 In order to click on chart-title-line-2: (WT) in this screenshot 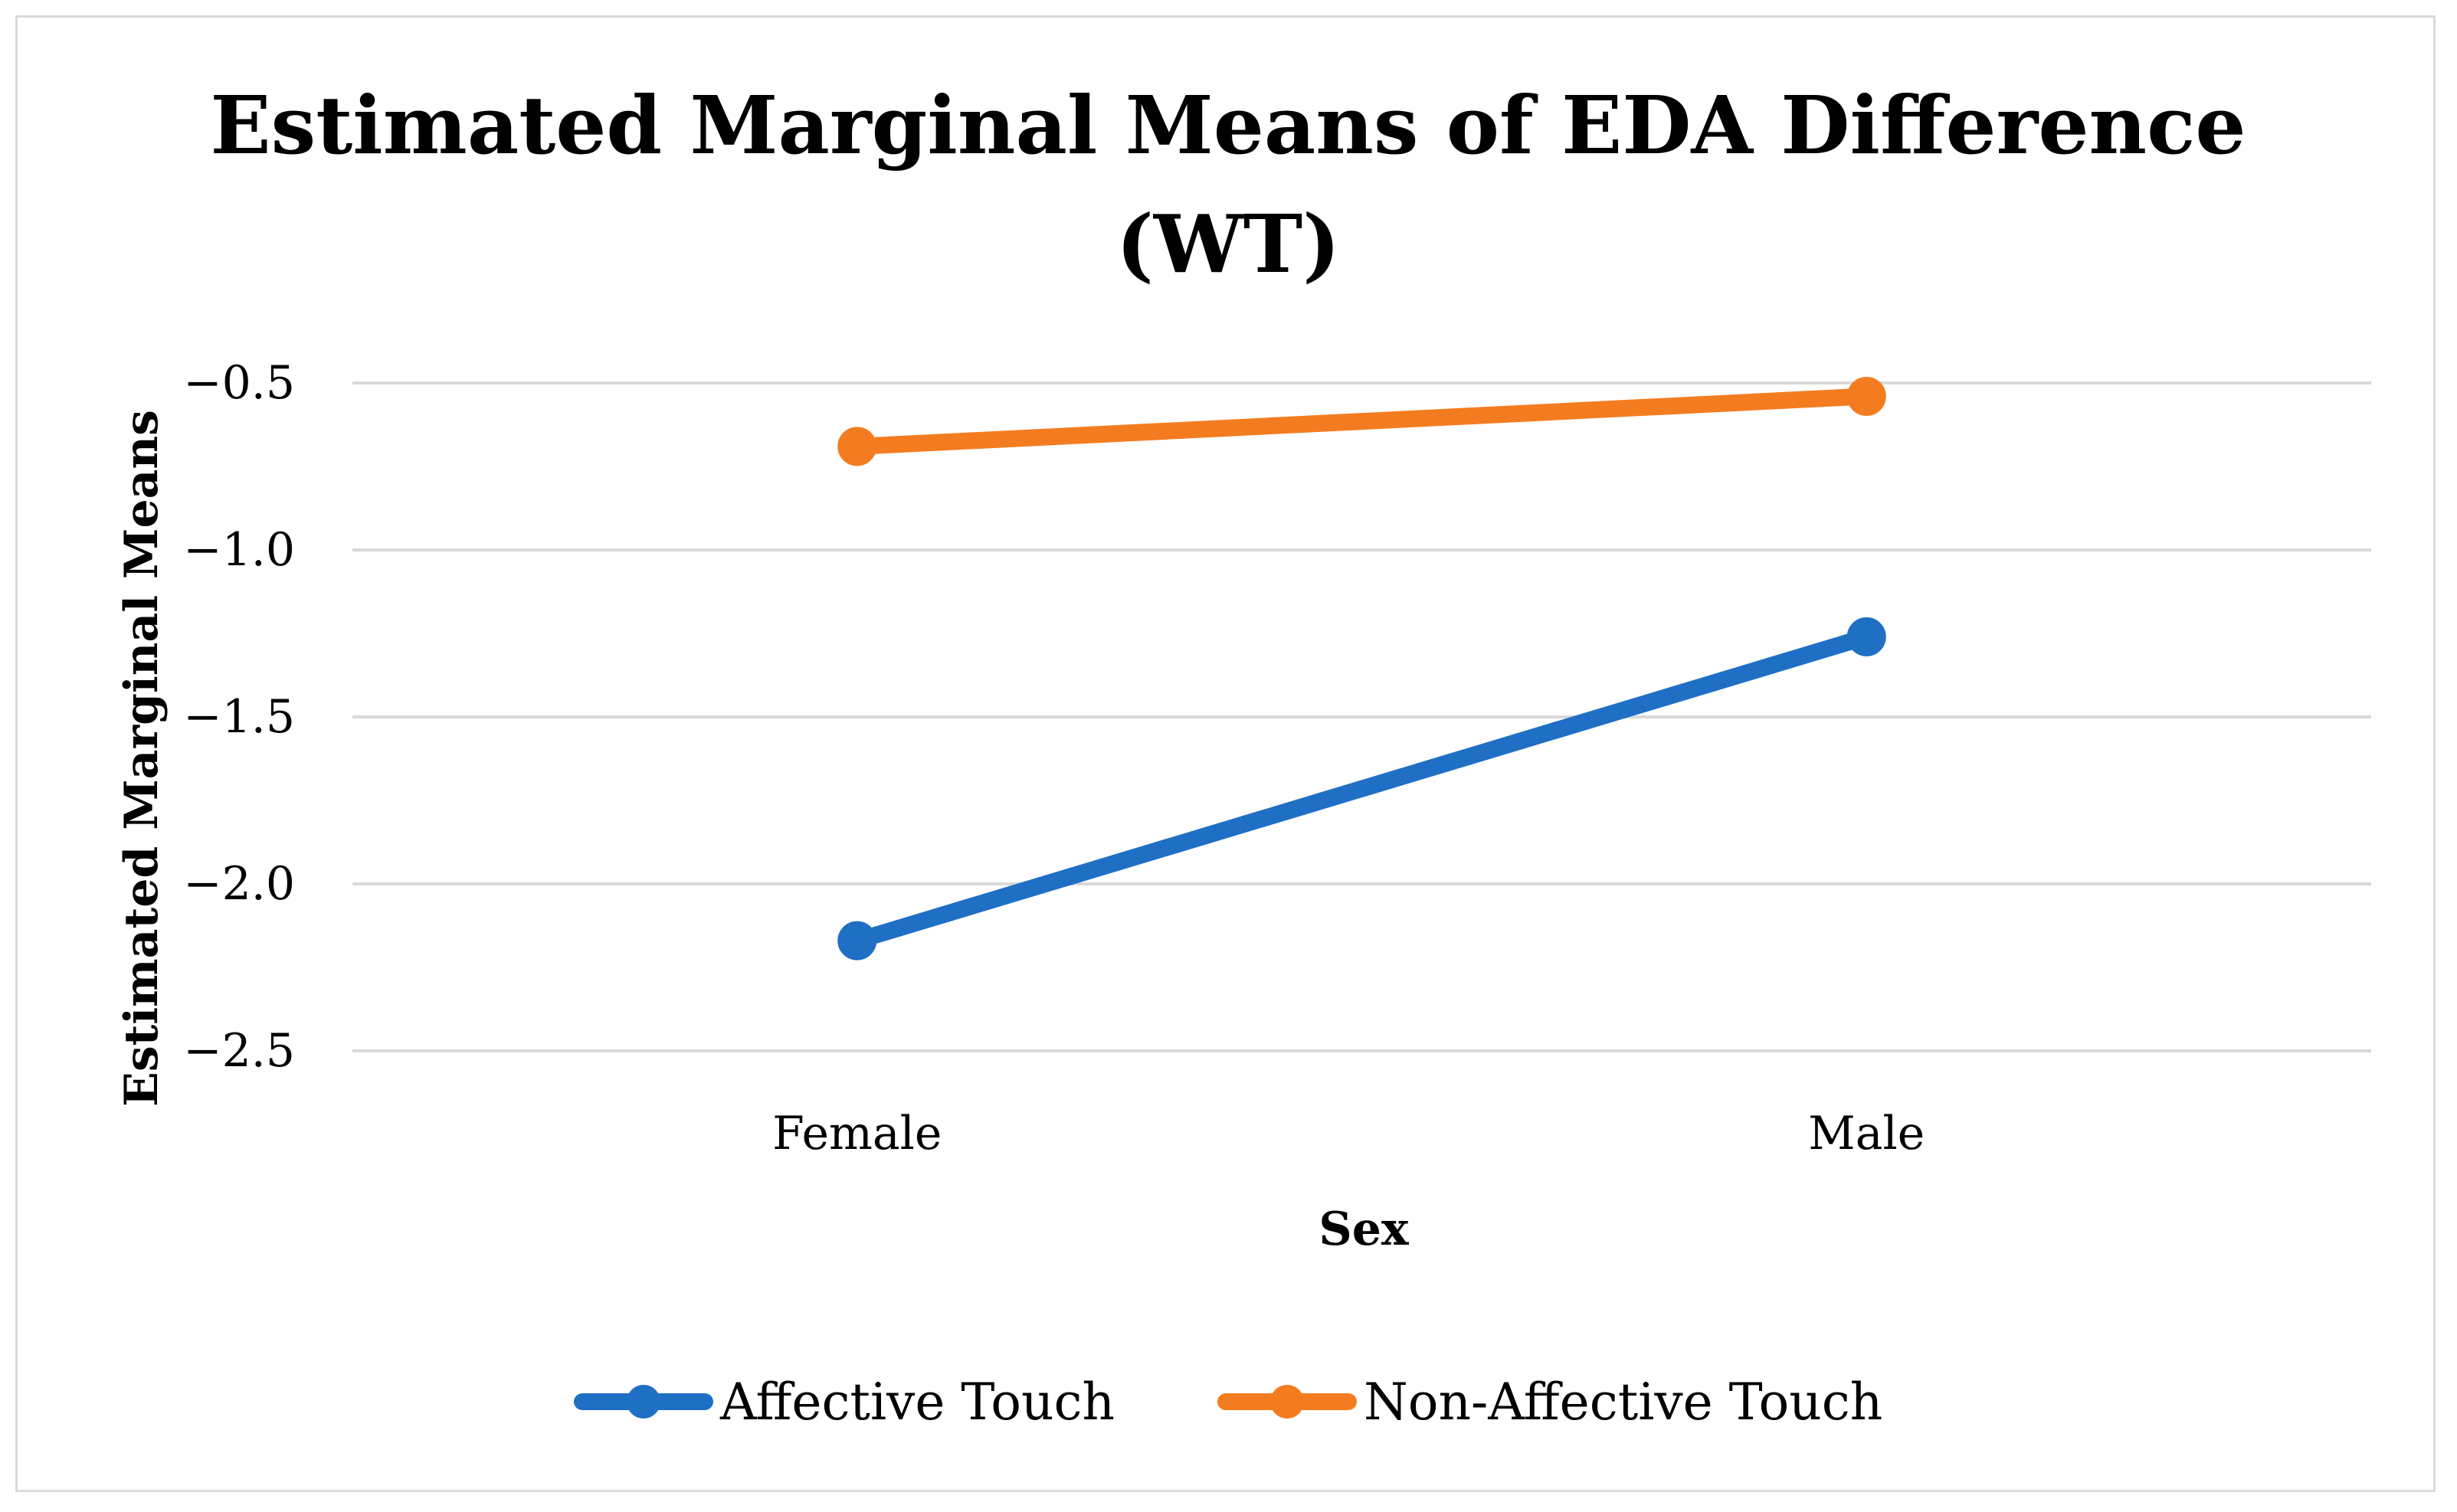, I will do `click(1228, 244)`.